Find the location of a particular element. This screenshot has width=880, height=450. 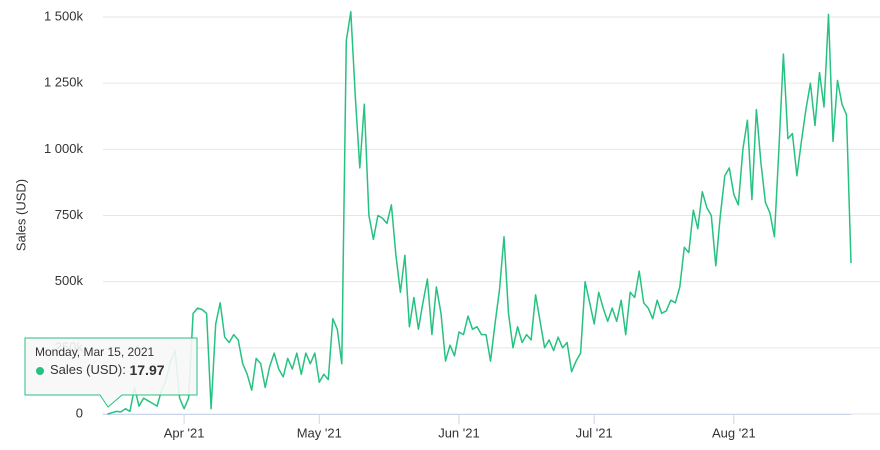

y-tick-label: 750k is located at coordinates (69, 214).